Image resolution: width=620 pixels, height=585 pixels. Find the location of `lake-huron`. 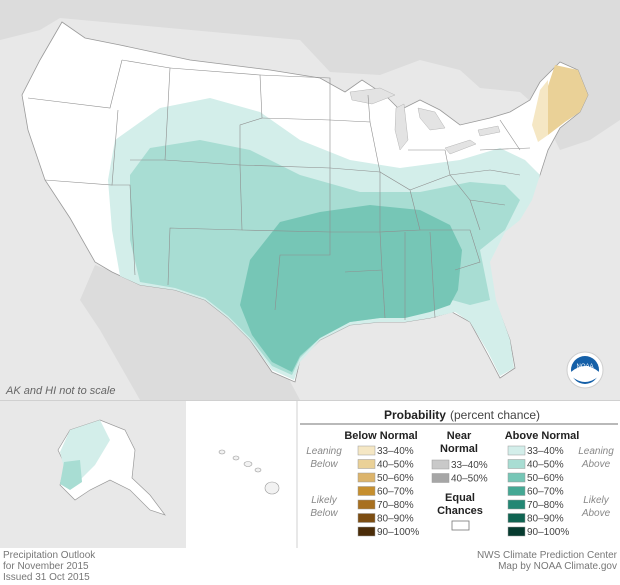

lake-huron is located at coordinates (431, 119).